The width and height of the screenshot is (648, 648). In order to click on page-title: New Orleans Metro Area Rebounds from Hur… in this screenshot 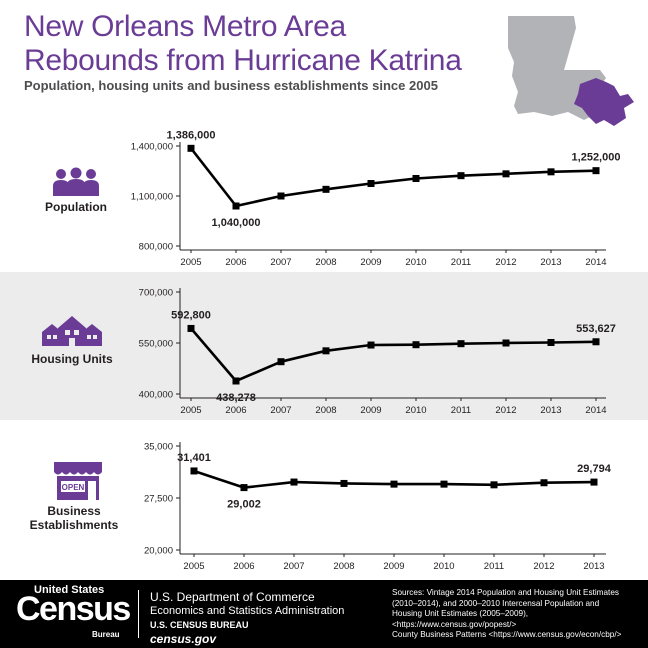, I will do `click(243, 44)`.